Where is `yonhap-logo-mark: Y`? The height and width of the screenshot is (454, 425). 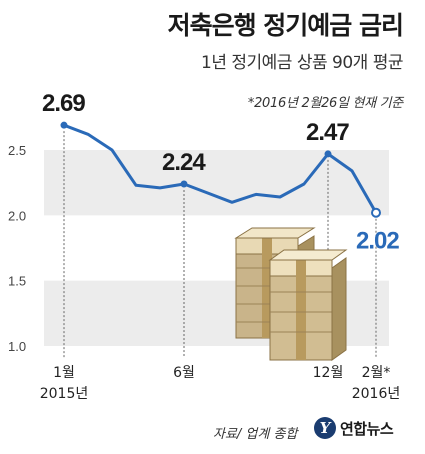
yonhap-logo-mark: Y is located at coordinates (325, 428).